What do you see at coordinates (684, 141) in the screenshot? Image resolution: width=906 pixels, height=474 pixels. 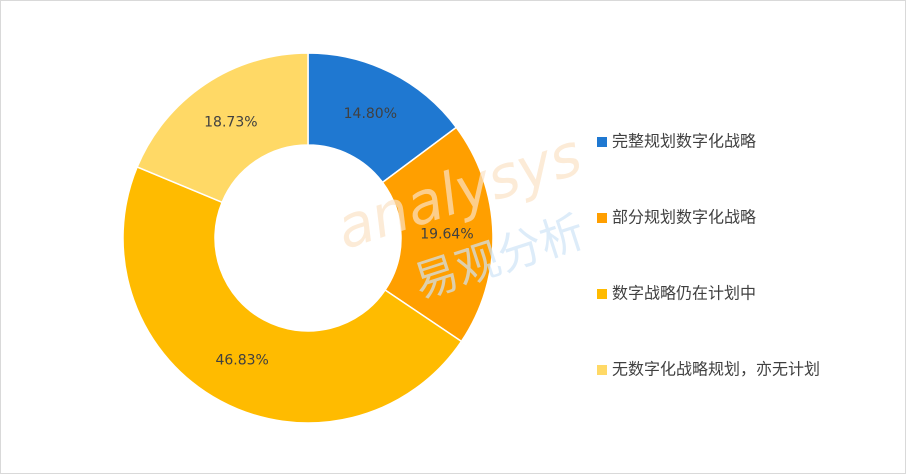 I see `legend-label: 完整规划数字化战略` at bounding box center [684, 141].